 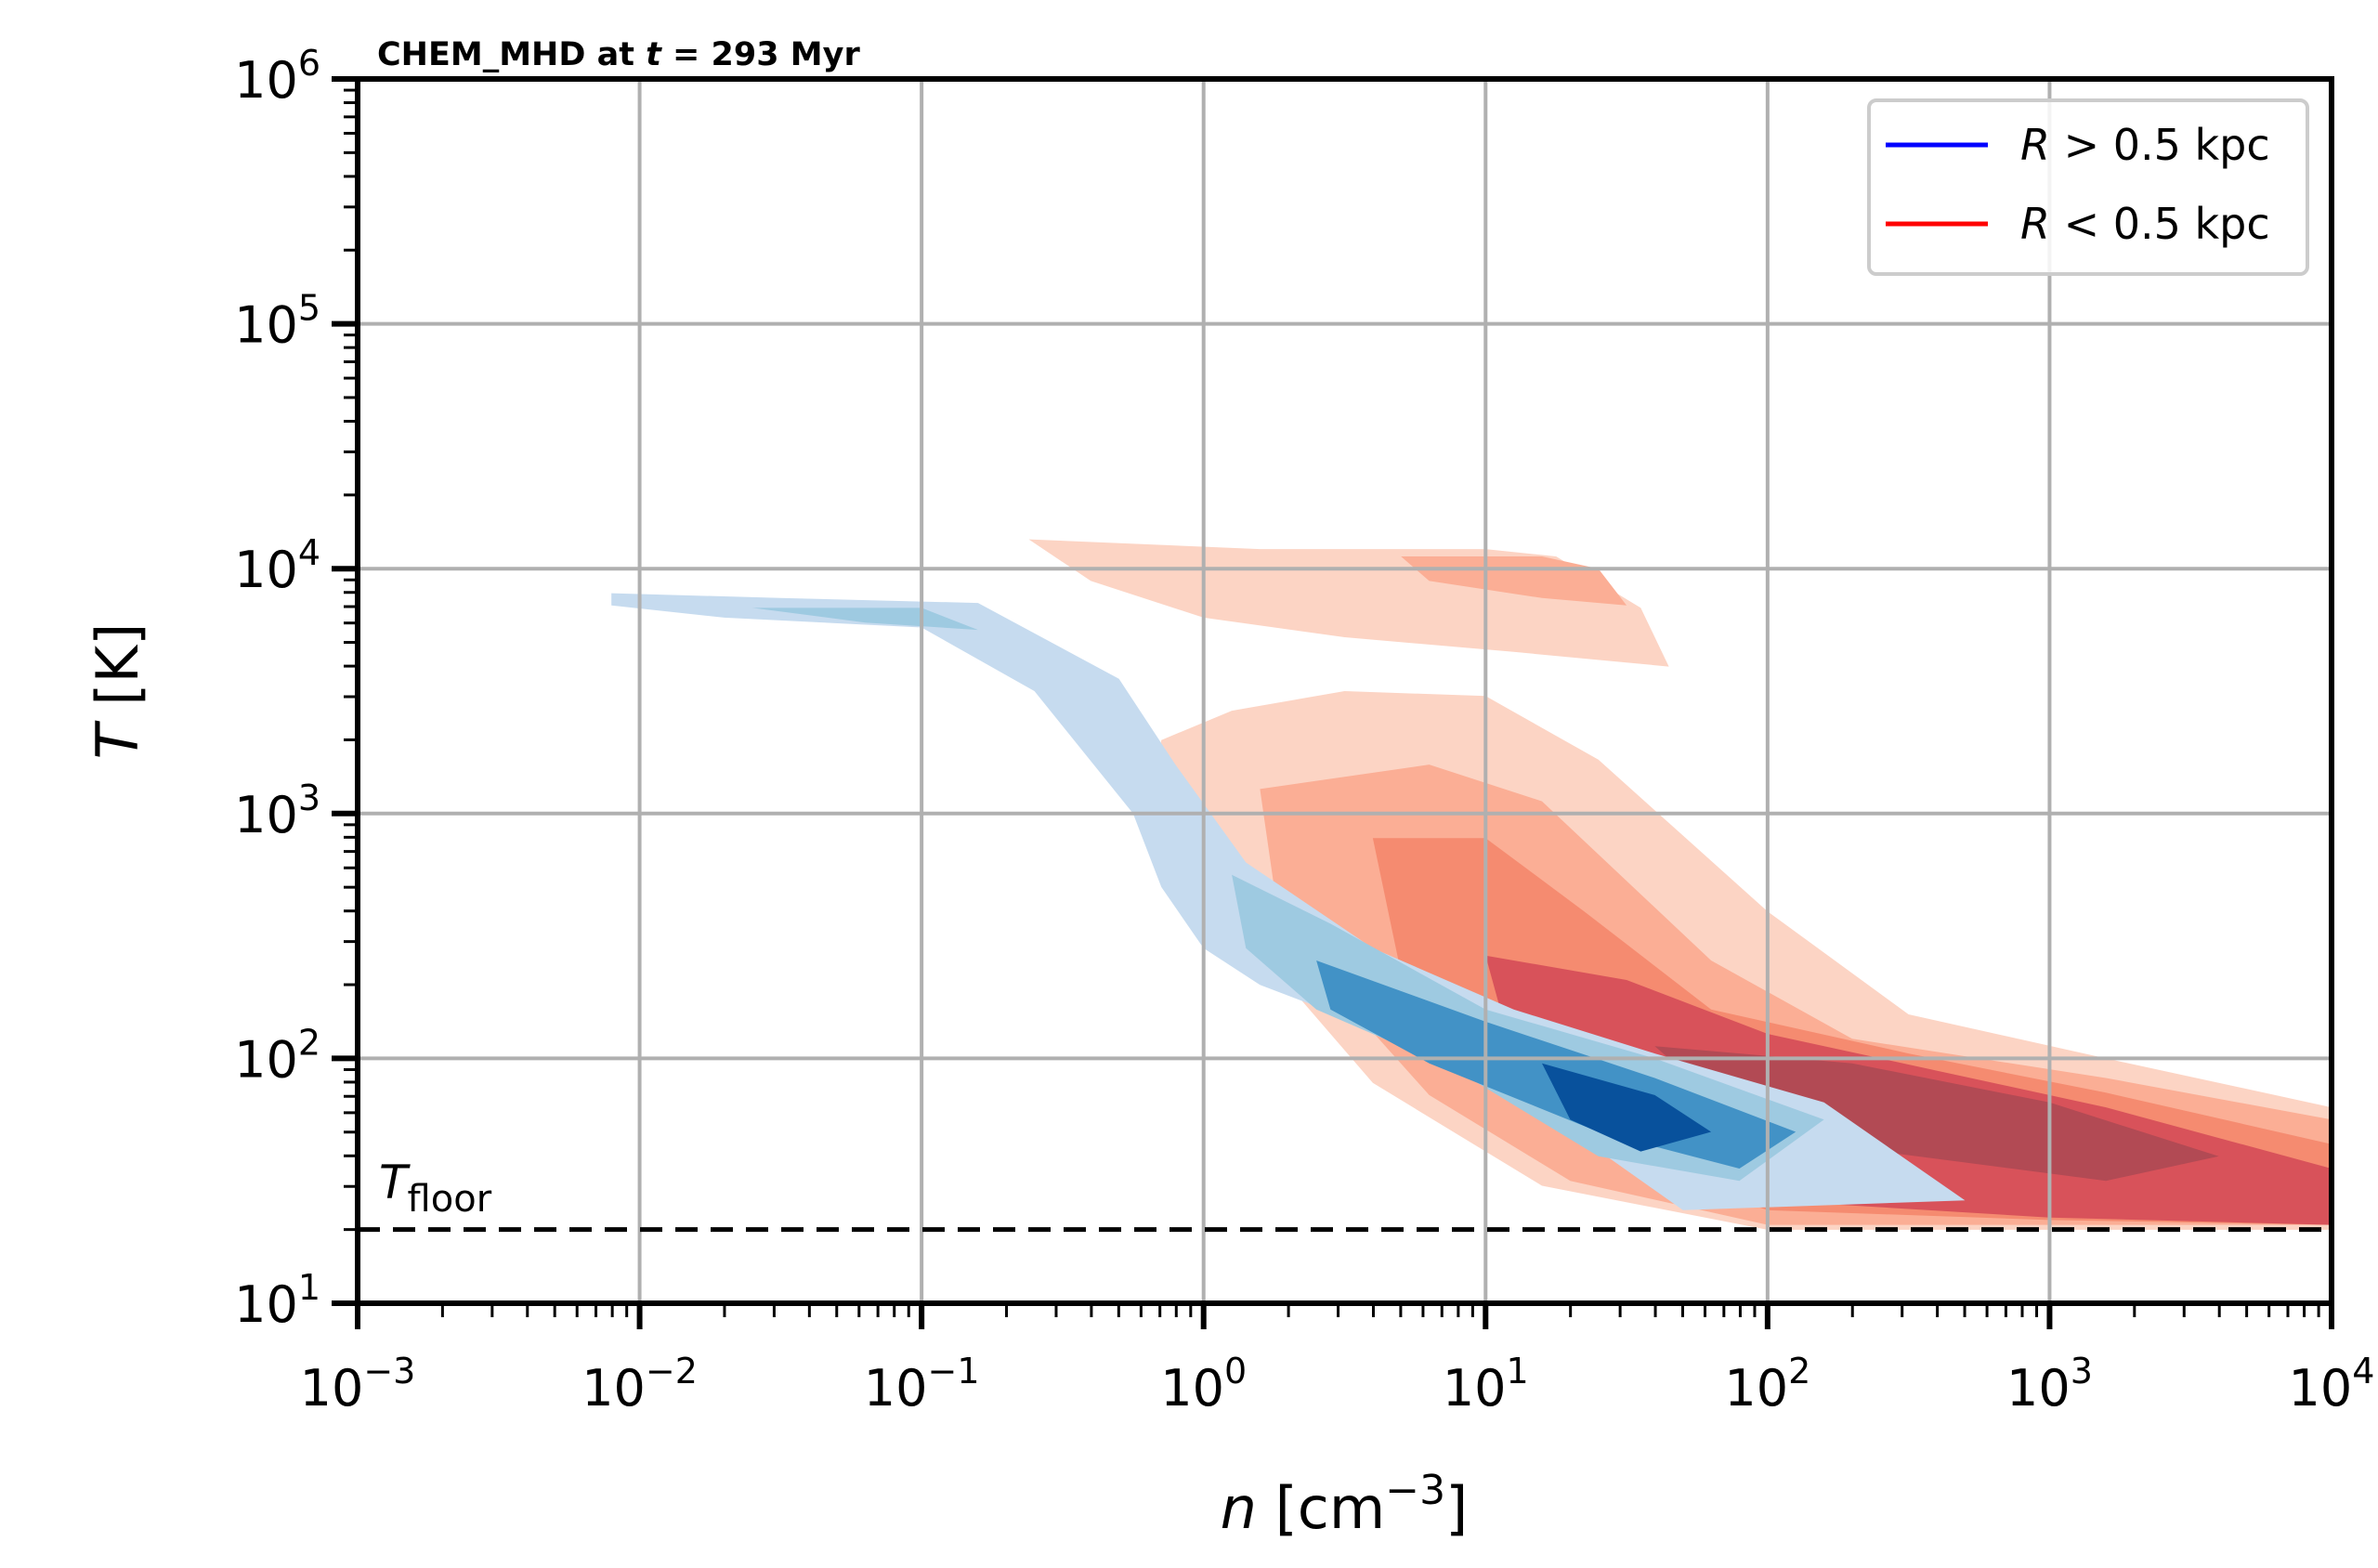 What do you see at coordinates (2049, 1384) in the screenshot?
I see `x-tick-label: 10³` at bounding box center [2049, 1384].